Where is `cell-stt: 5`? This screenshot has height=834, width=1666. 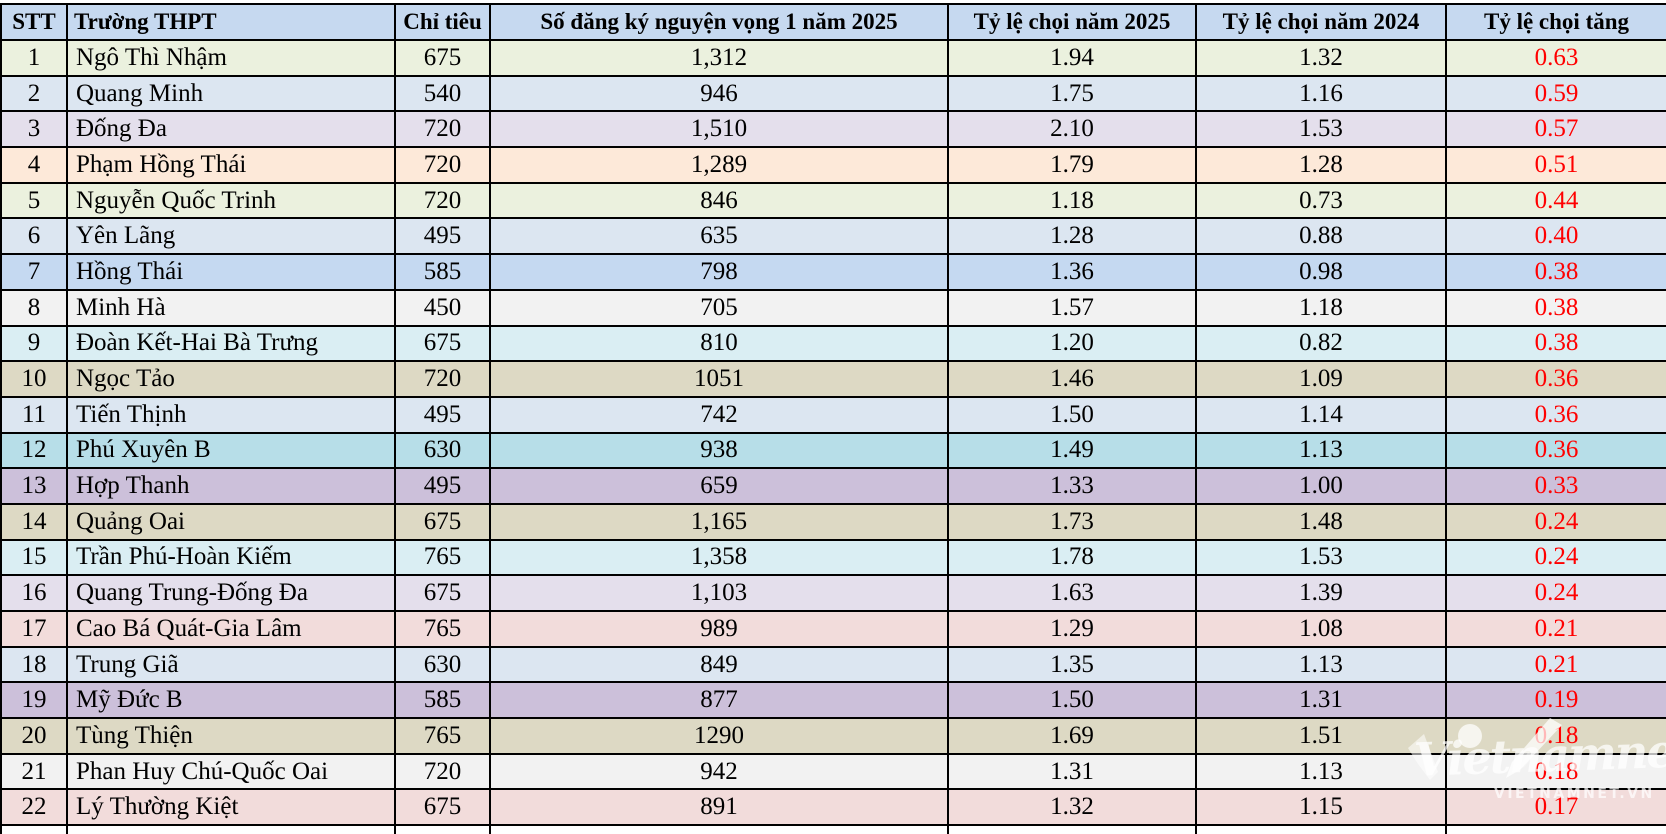
cell-stt: 5 is located at coordinates (34, 200).